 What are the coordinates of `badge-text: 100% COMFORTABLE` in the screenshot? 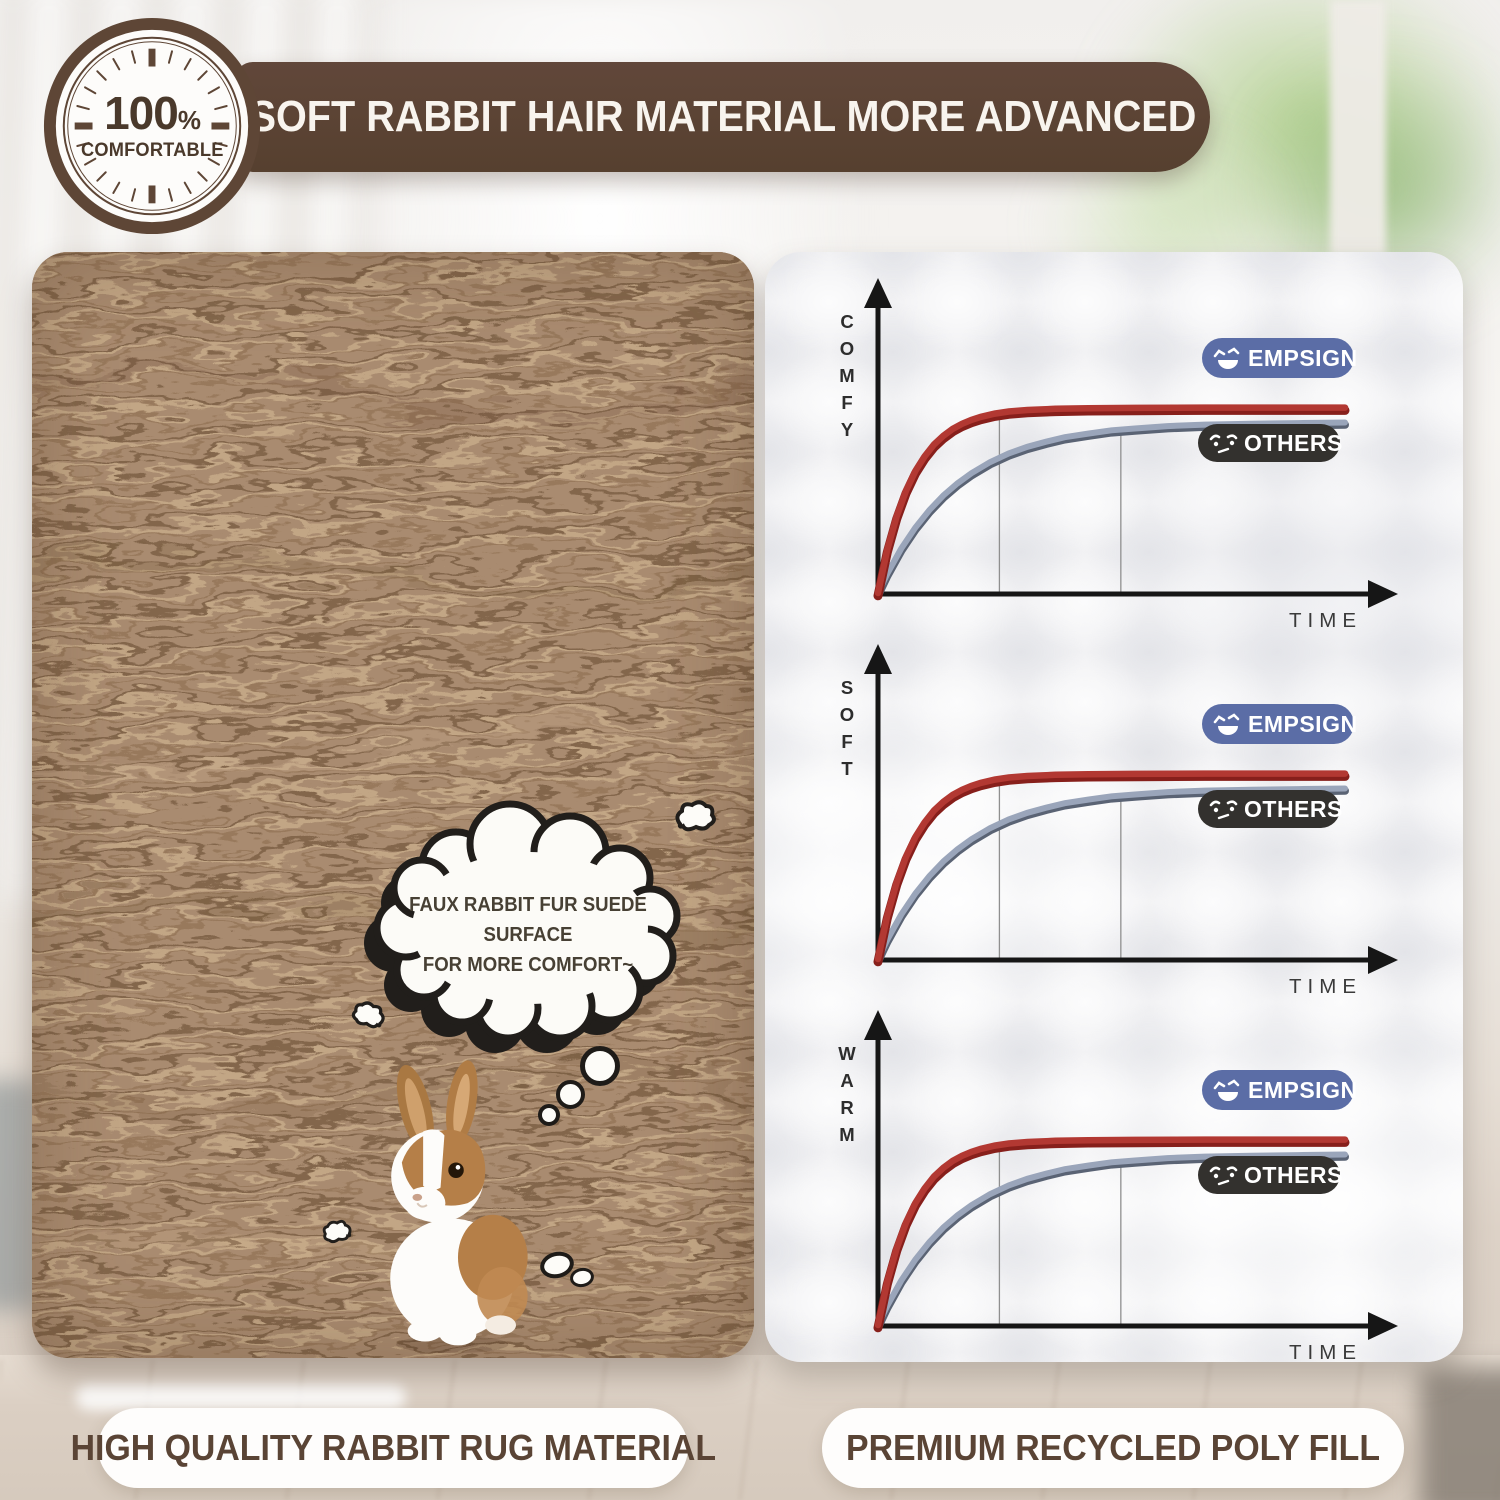 It's located at (152, 126).